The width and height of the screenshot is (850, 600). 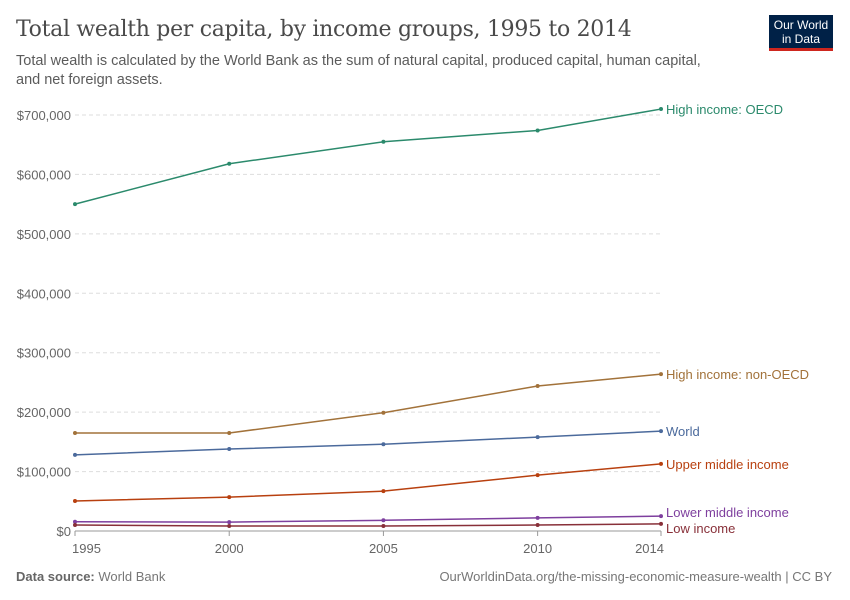 What do you see at coordinates (649, 548) in the screenshot?
I see `x-tick-label: 2014` at bounding box center [649, 548].